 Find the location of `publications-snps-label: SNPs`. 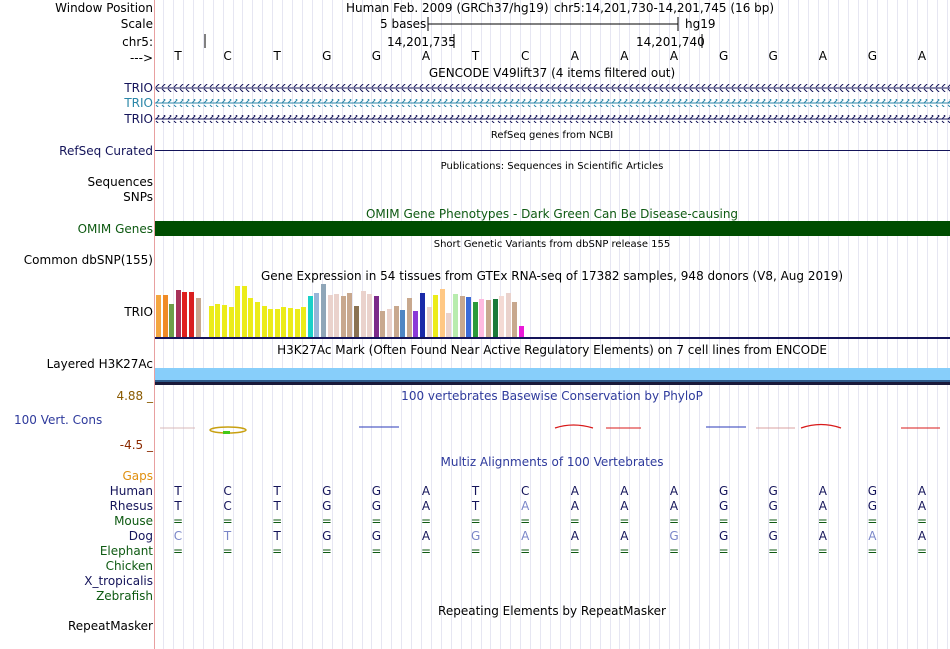

publications-snps-label: SNPs is located at coordinates (138, 197).